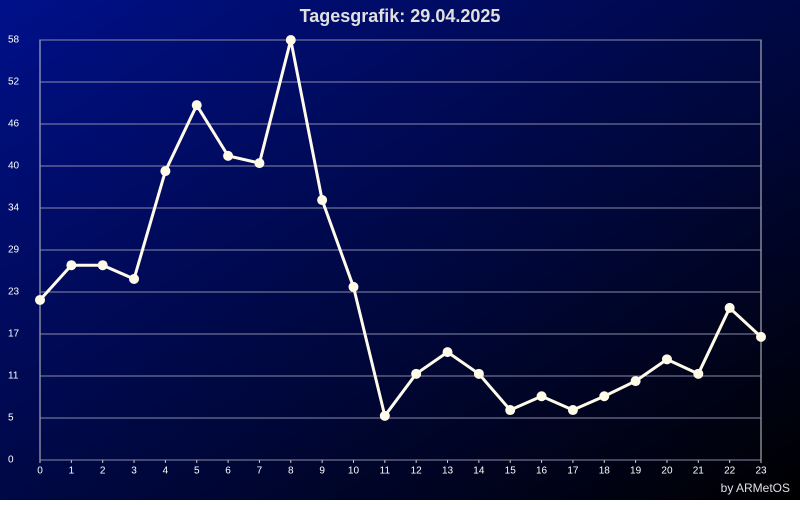 The width and height of the screenshot is (800, 505). What do you see at coordinates (14, 124) in the screenshot?
I see `y-tick-label: 46` at bounding box center [14, 124].